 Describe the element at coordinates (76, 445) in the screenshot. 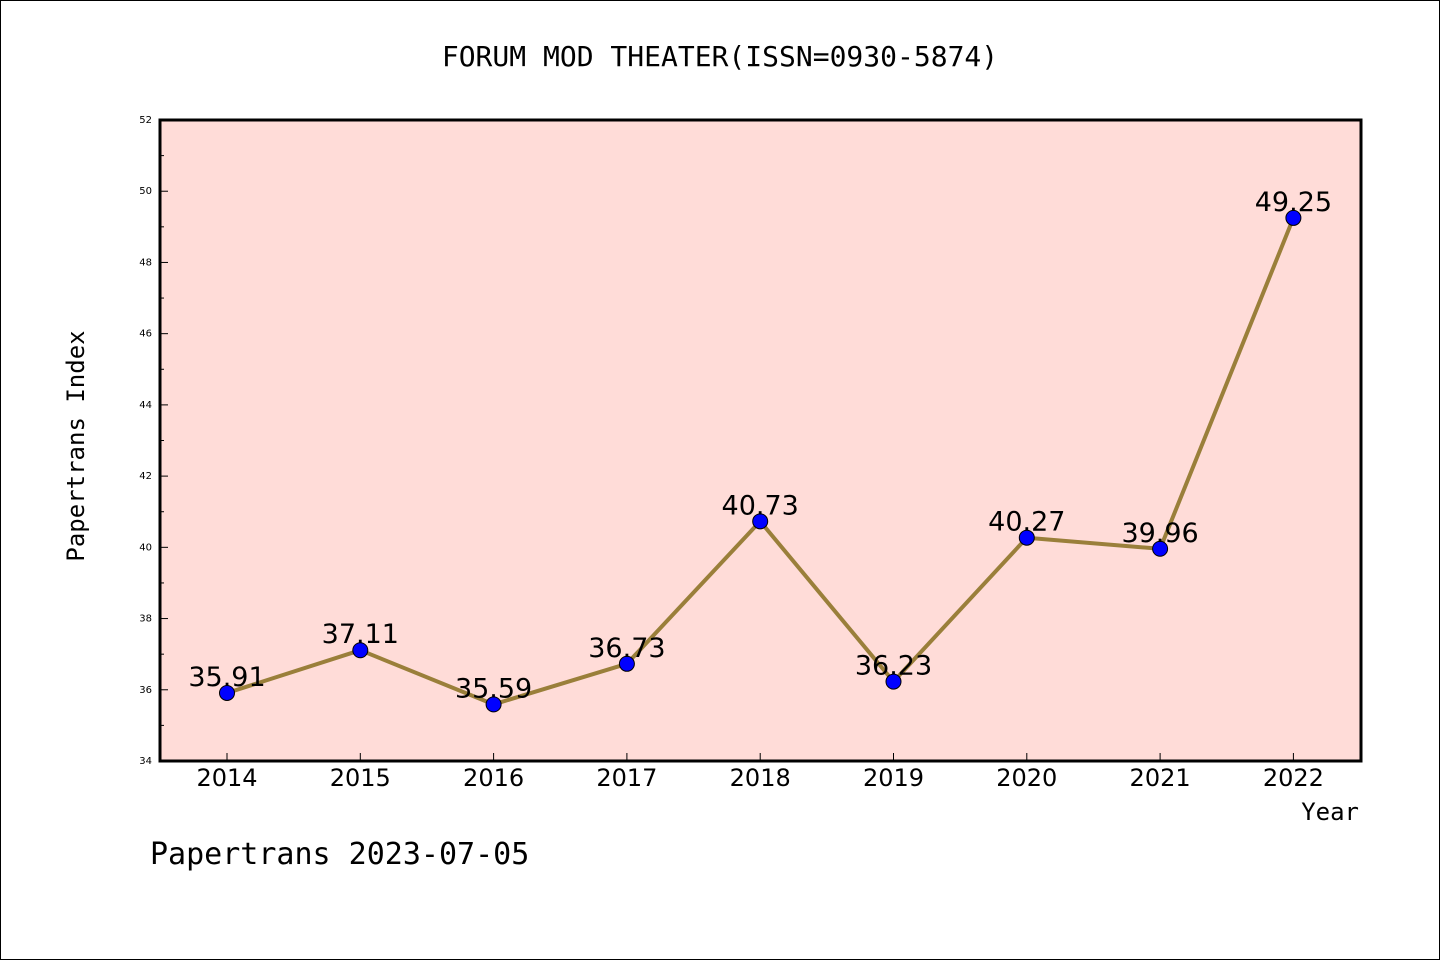

I see `y-axis-label: Papertrans Index` at that location.